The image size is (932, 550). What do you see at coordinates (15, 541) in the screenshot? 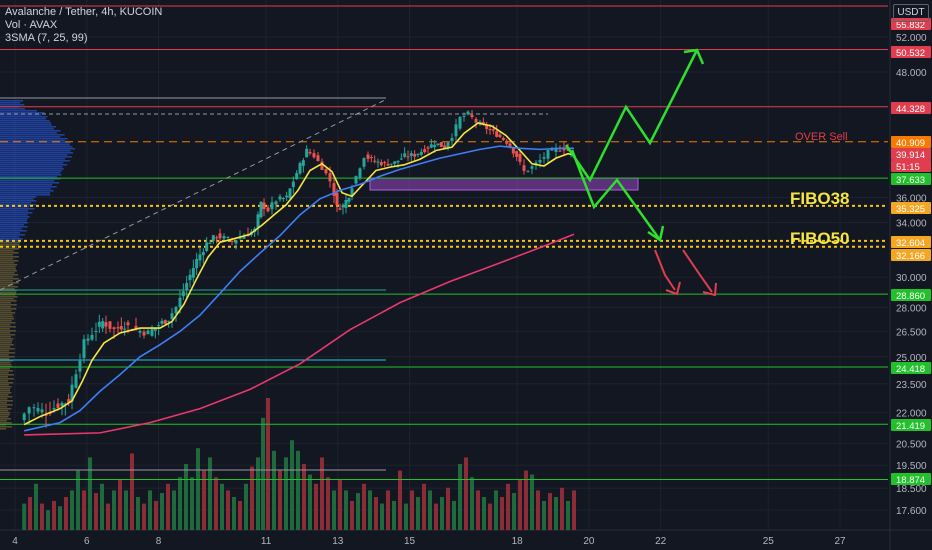
I see `x-tick-label-0: 4` at bounding box center [15, 541].